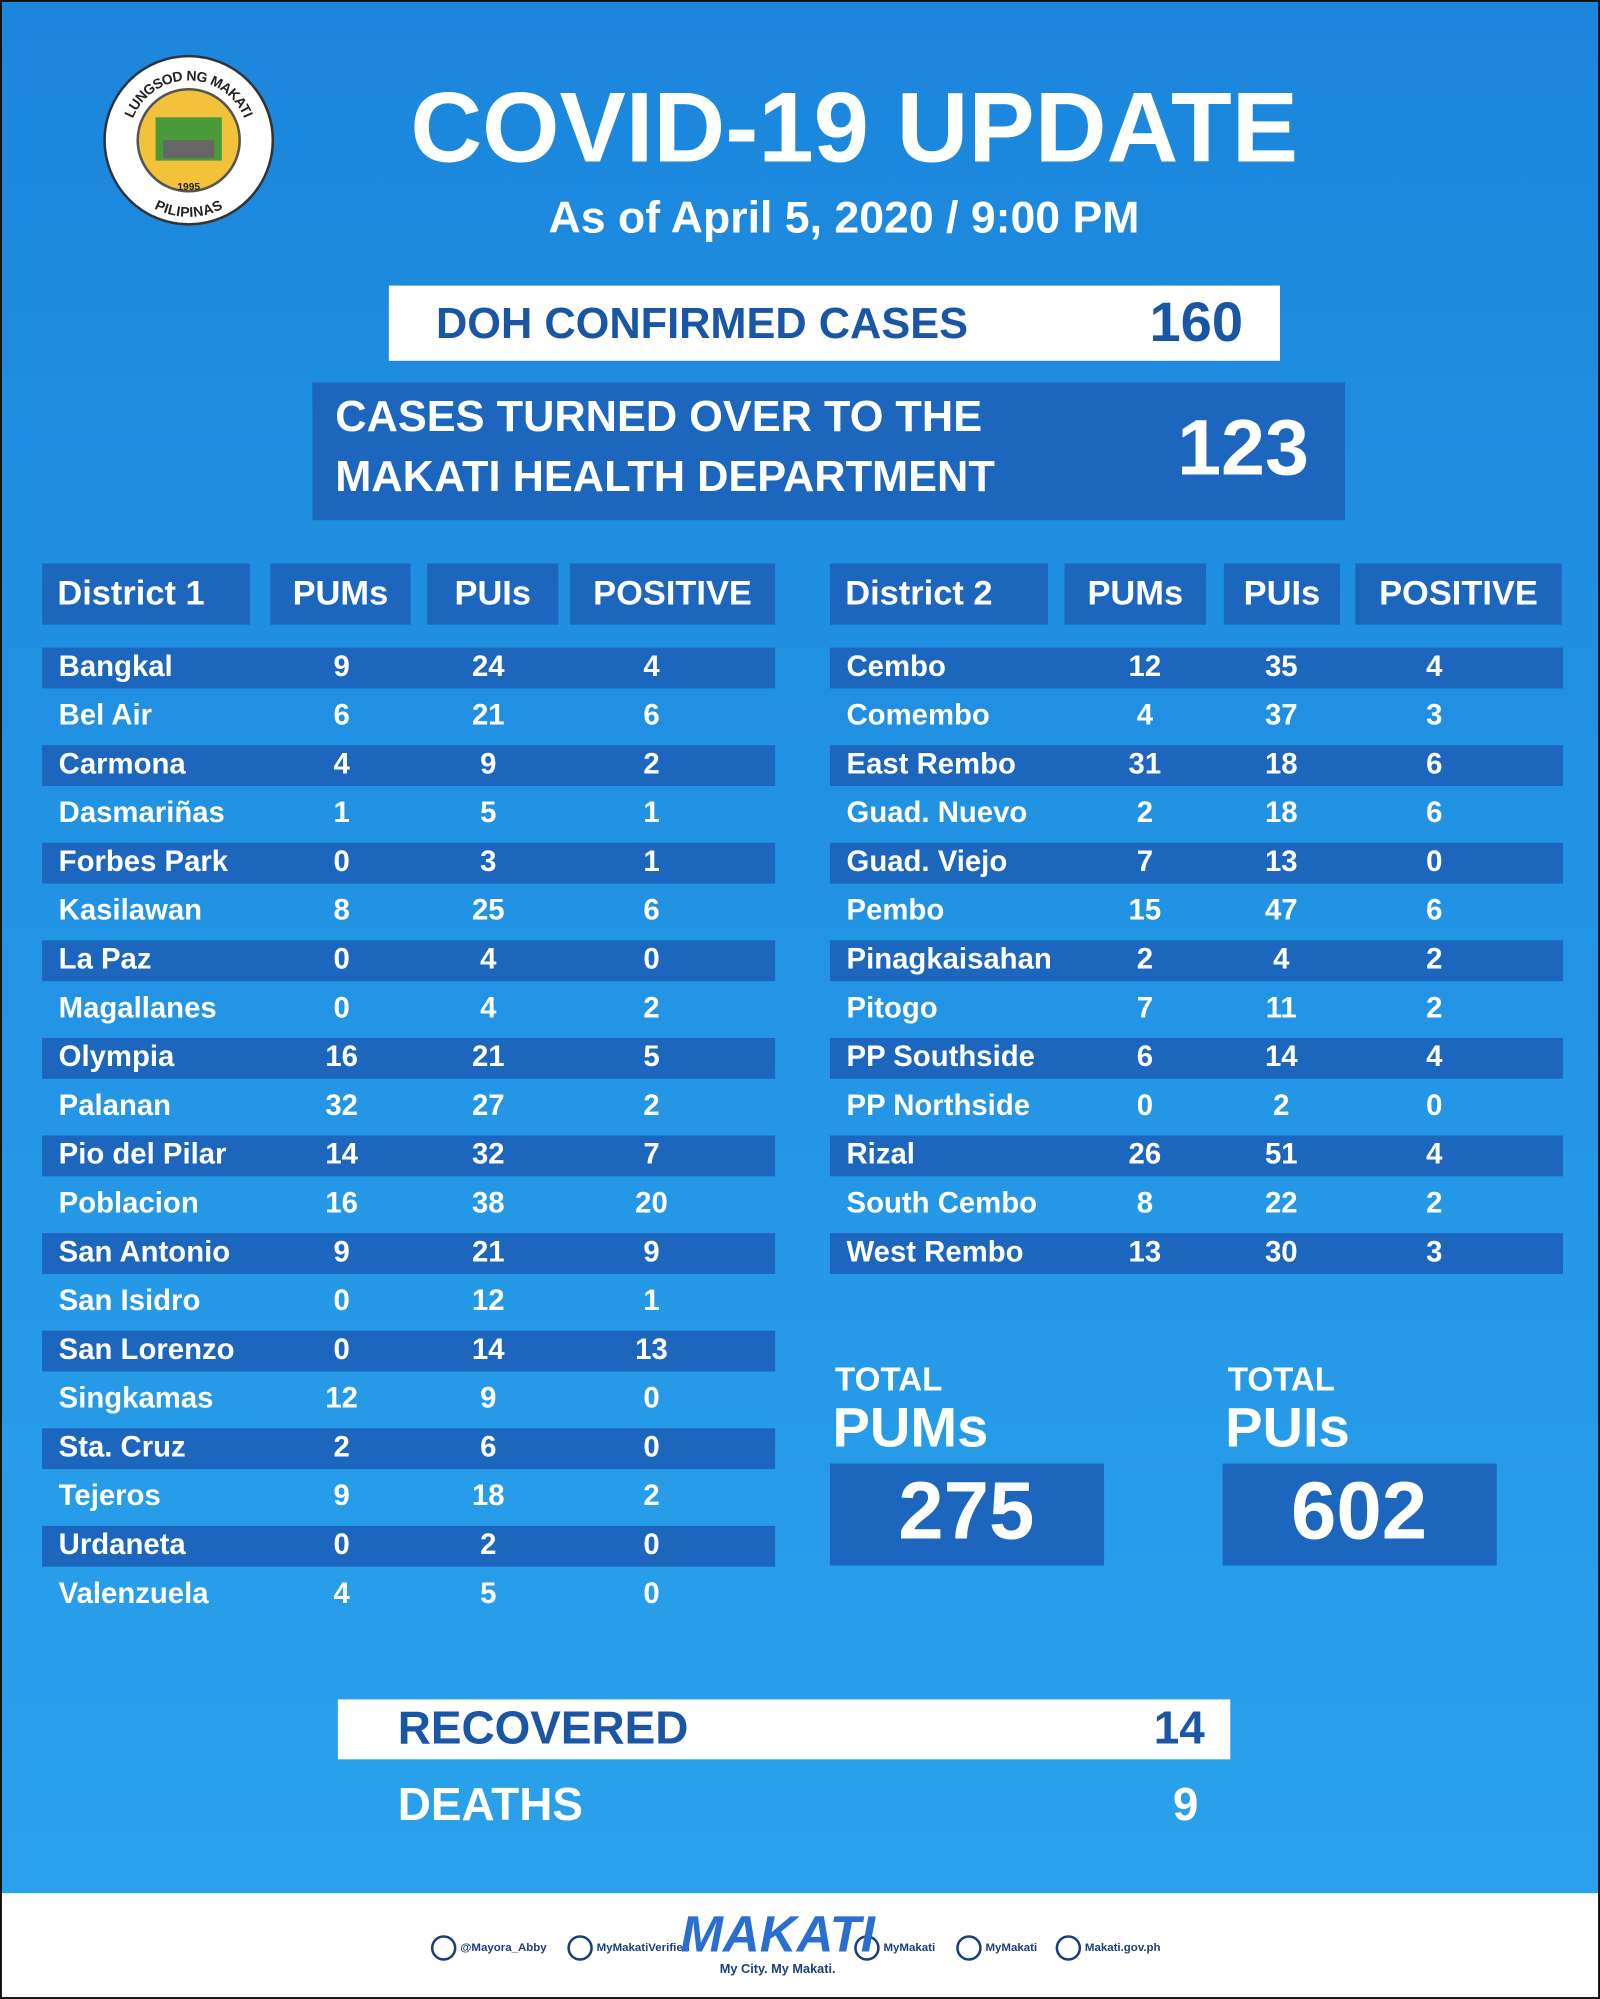  I want to click on district-name: Sta. Cruz, so click(122, 1446).